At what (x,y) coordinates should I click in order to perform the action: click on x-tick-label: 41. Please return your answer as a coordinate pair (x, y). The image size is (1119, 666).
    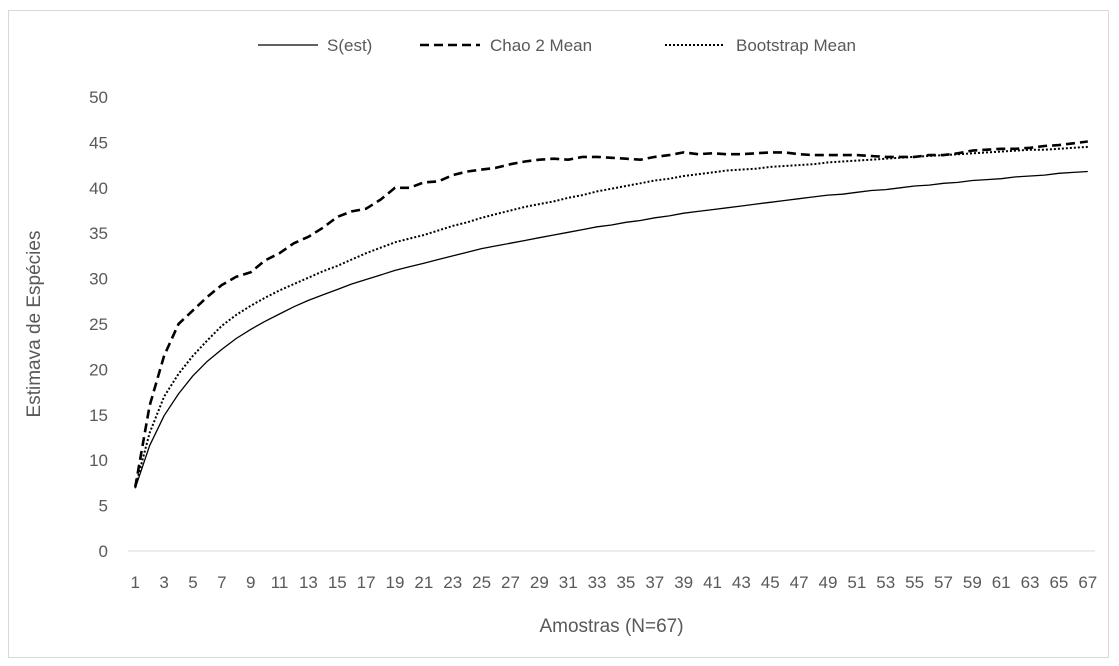
    Looking at the image, I should click on (712, 582).